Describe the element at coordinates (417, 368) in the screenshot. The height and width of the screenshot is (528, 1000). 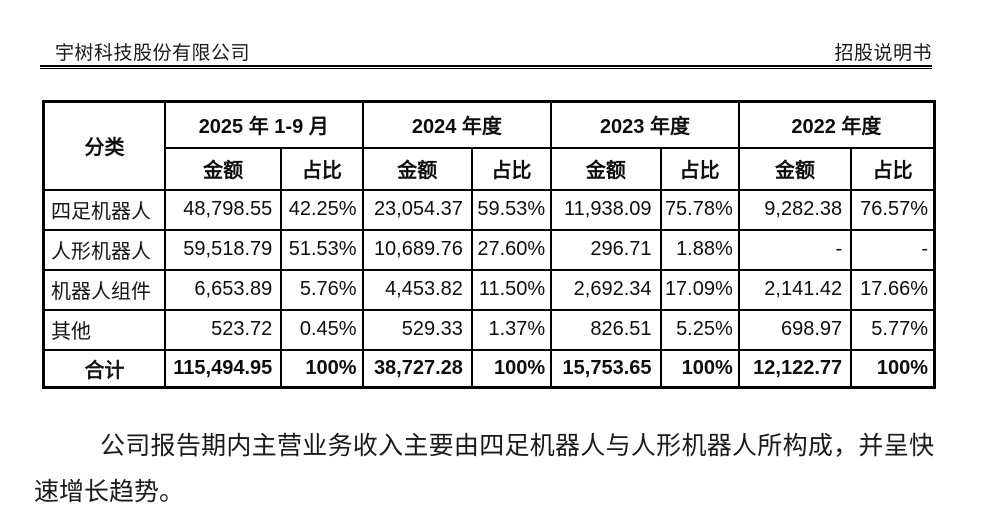
I see `cell-total-amount: 38,727.28` at that location.